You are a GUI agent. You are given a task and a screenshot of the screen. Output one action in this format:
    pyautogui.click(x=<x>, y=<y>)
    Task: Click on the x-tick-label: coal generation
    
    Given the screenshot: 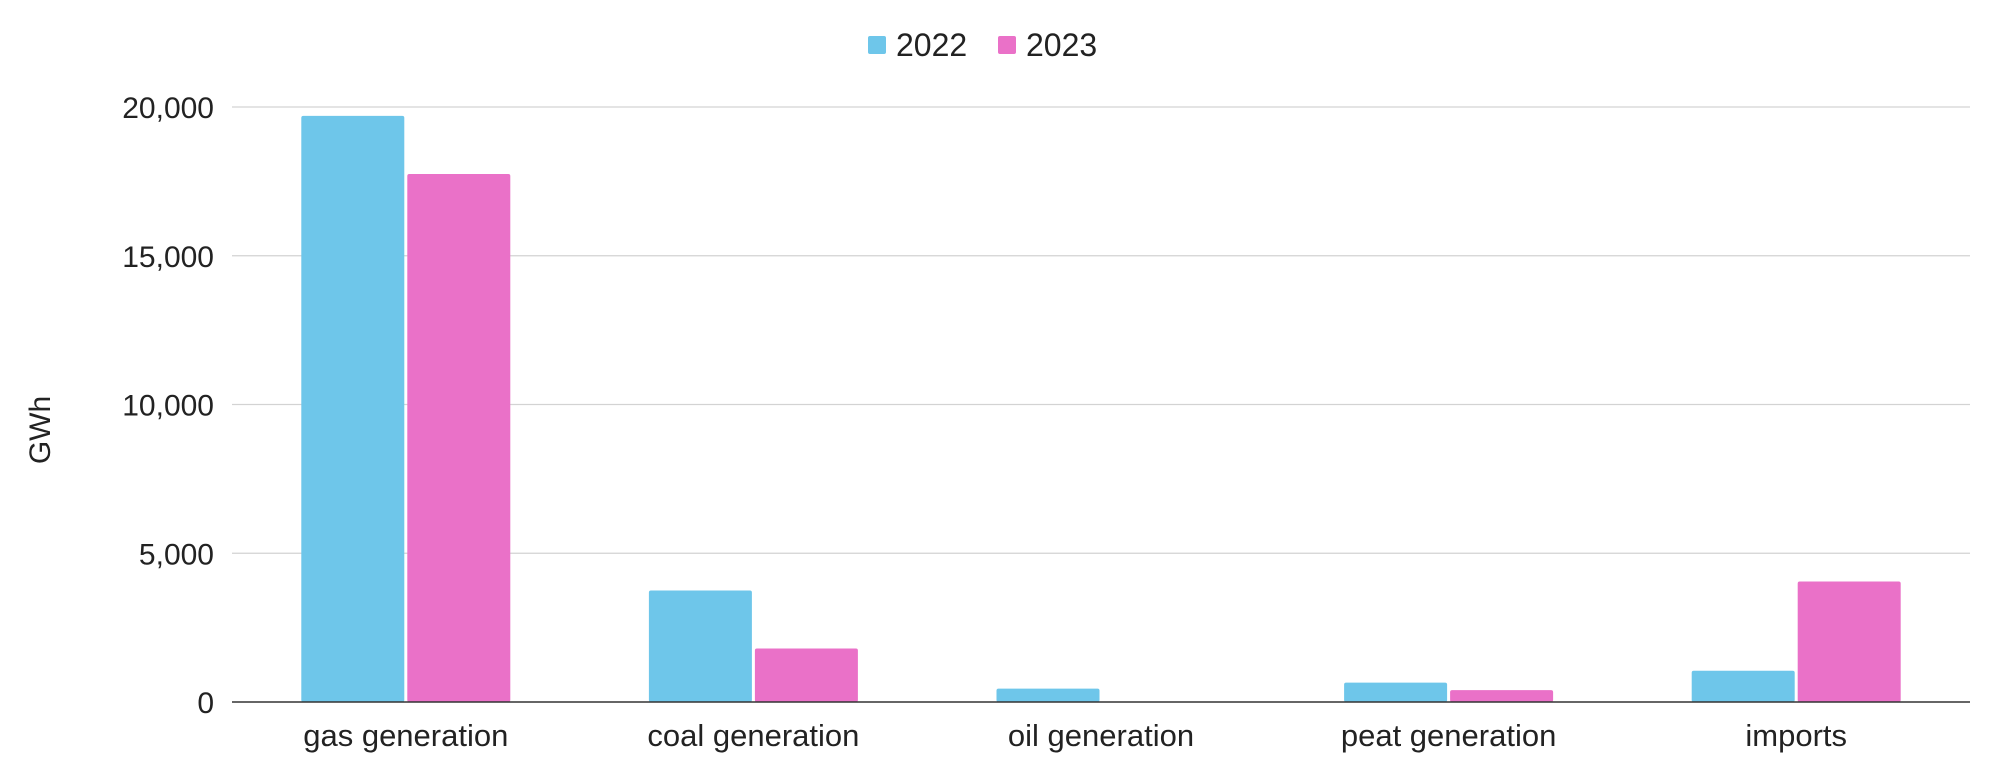 What is the action you would take?
    pyautogui.click(x=753, y=735)
    